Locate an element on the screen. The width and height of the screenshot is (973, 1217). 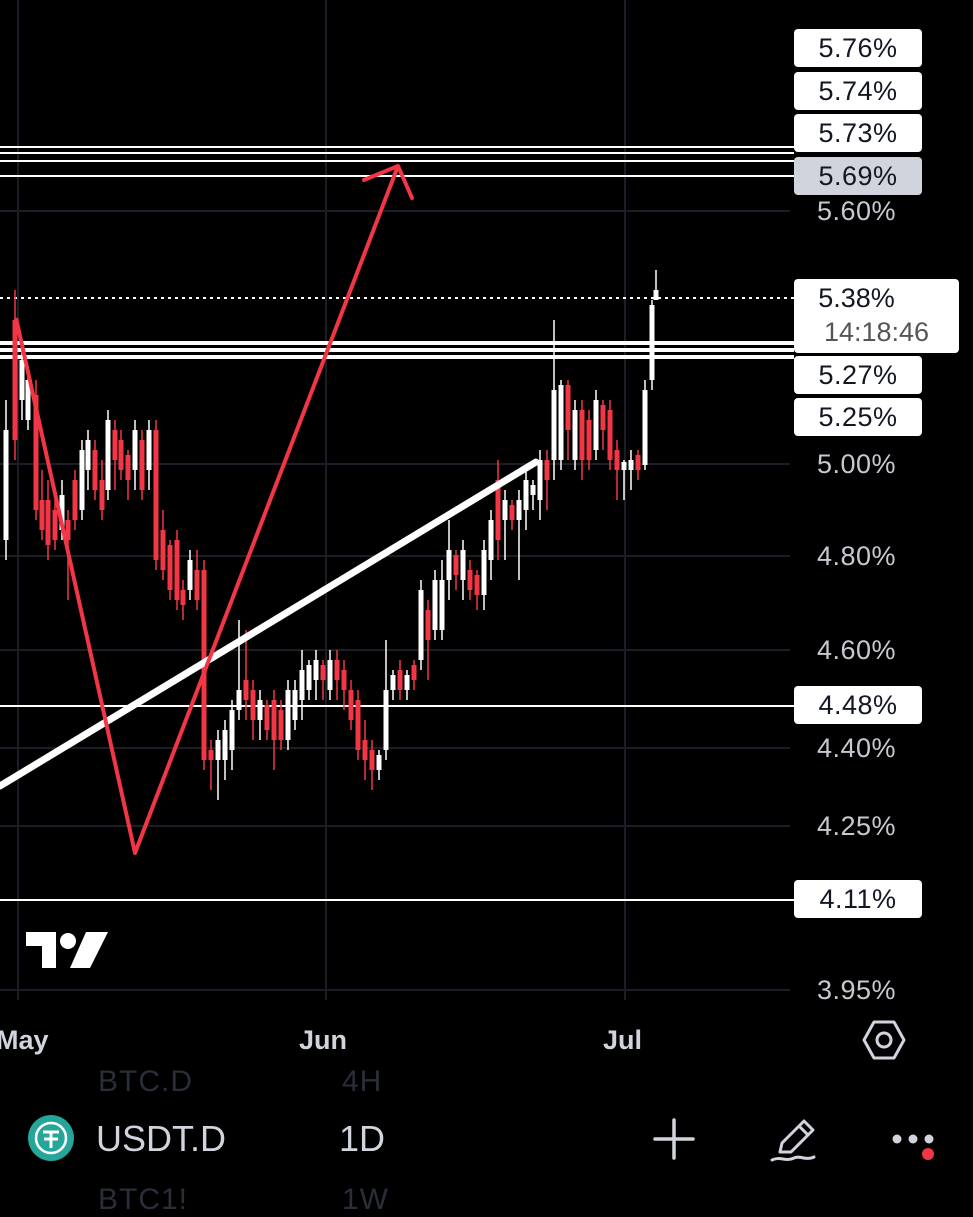
price-axis-label: 5.00% is located at coordinates (857, 464).